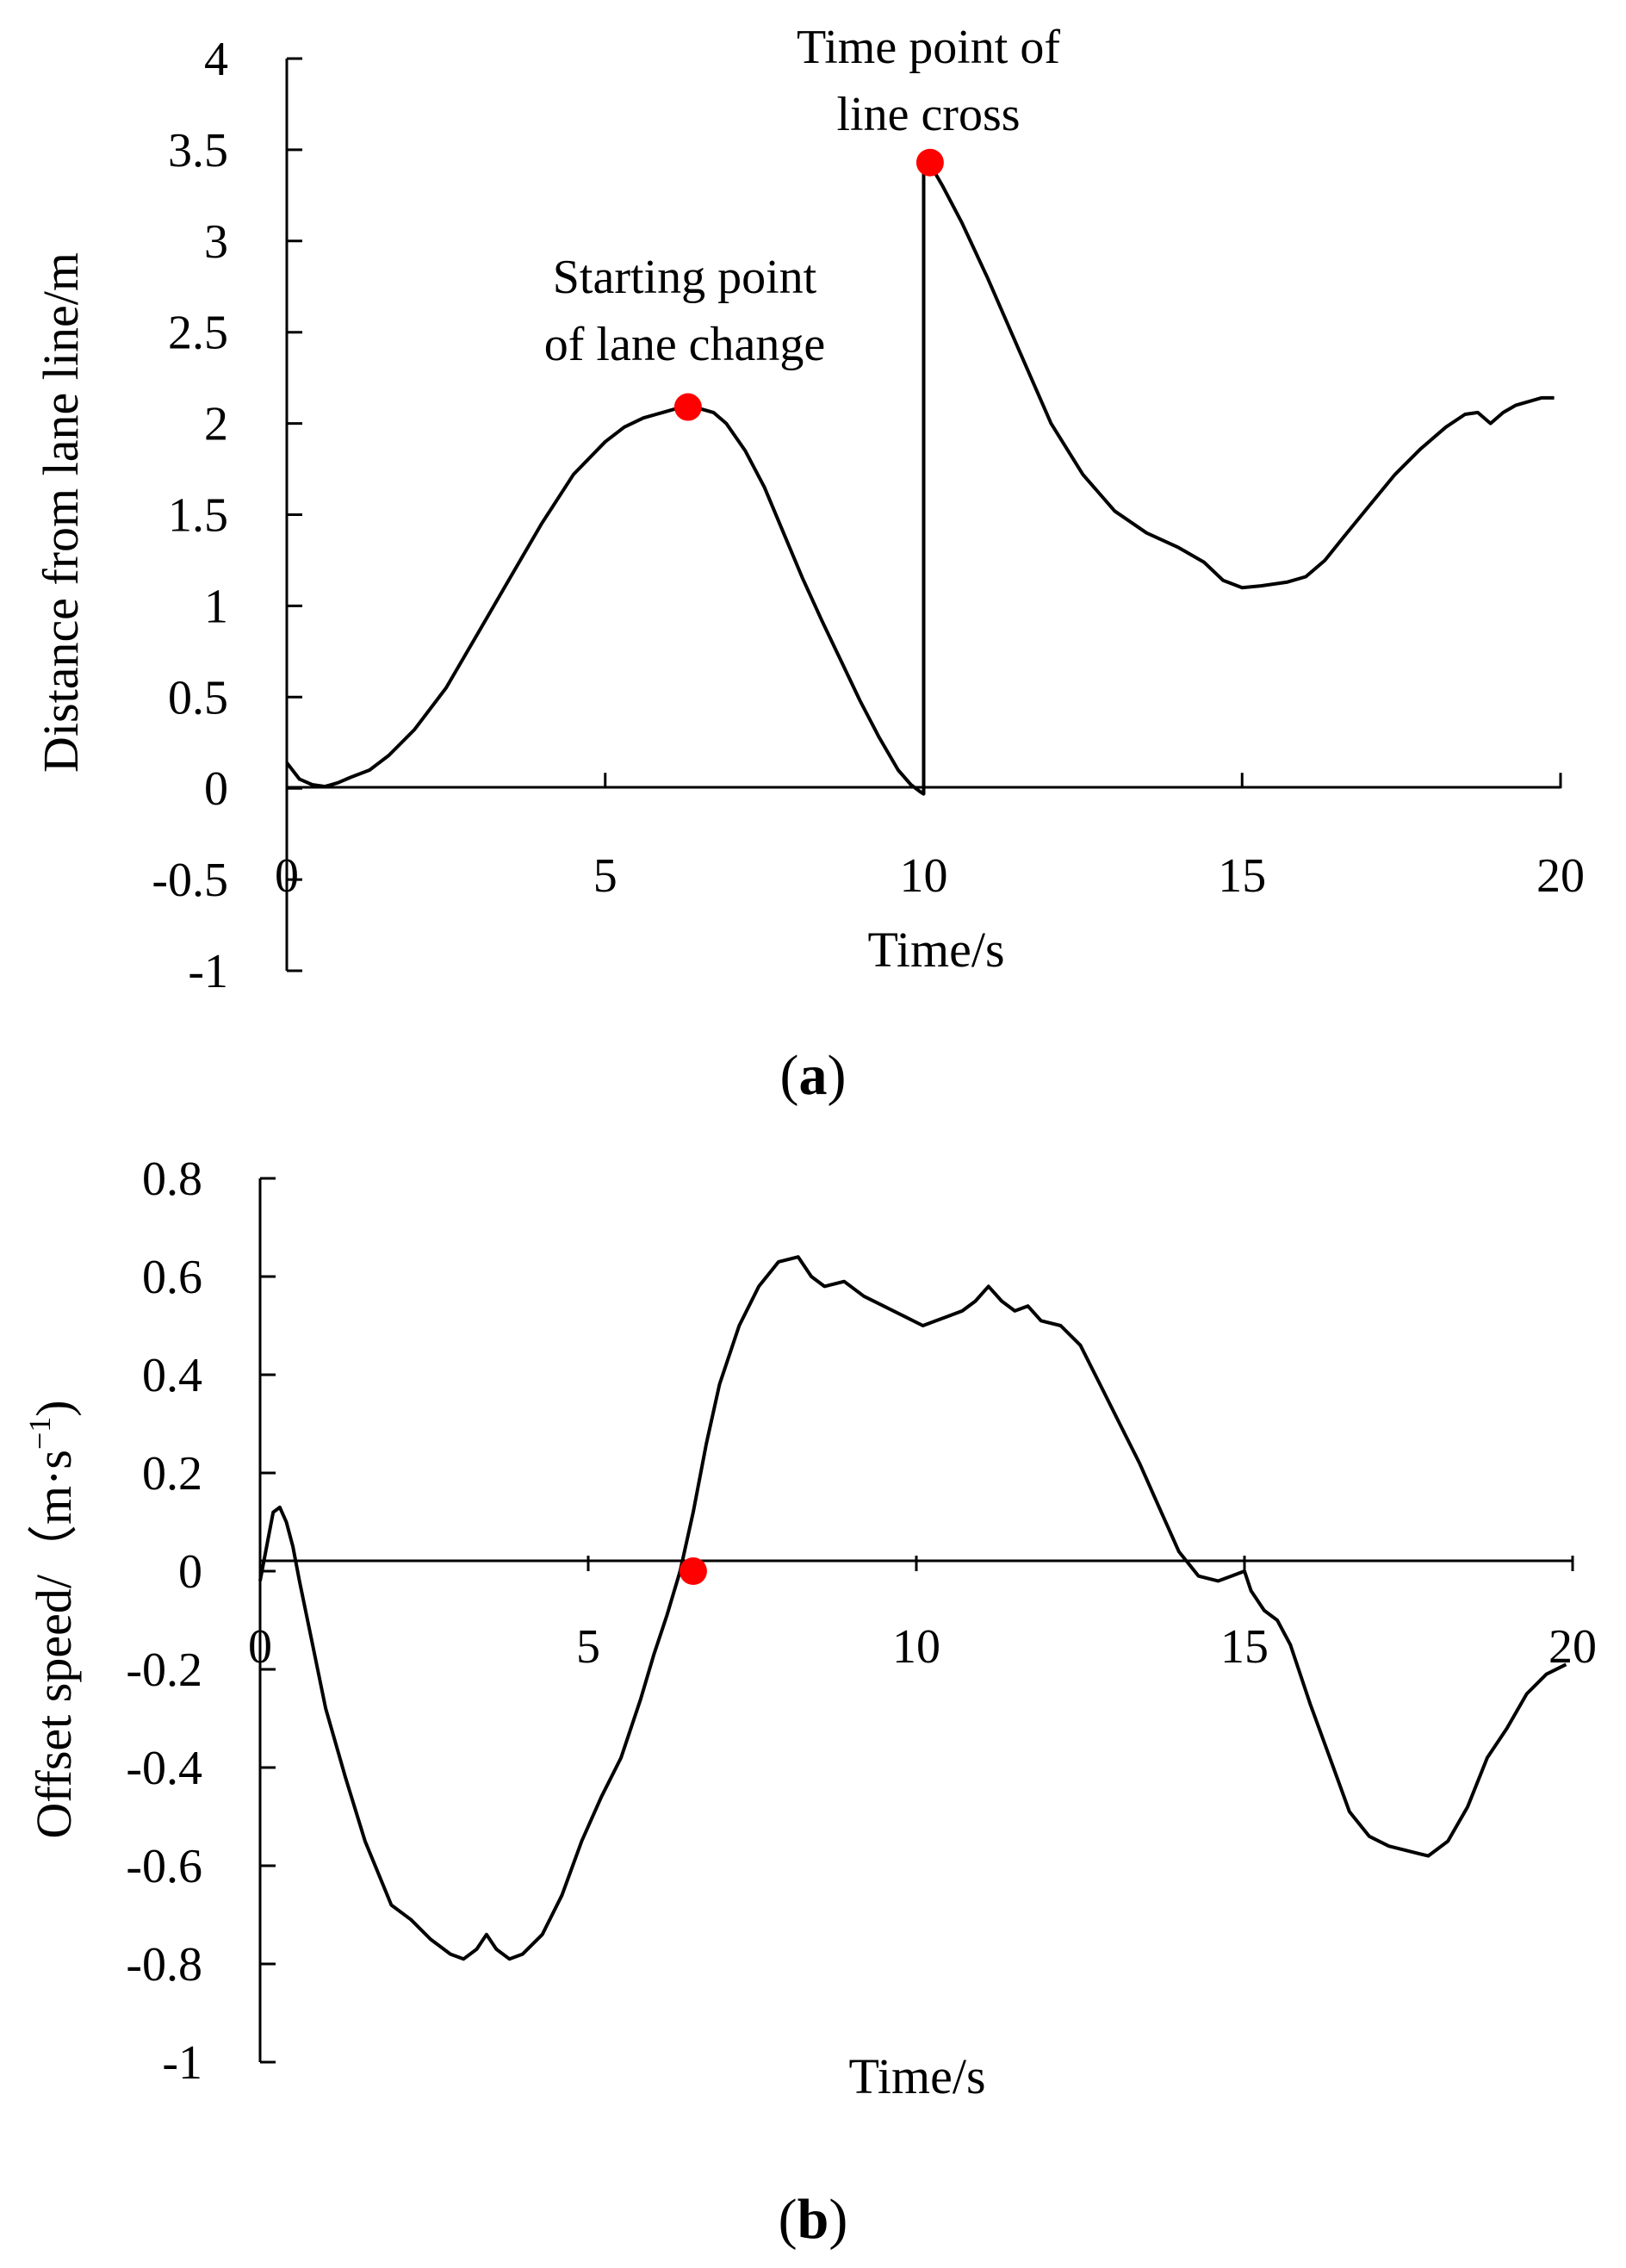 This screenshot has height=2268, width=1626. Describe the element at coordinates (190, 880) in the screenshot. I see `chart-a-ytick-label: -0.5` at that location.